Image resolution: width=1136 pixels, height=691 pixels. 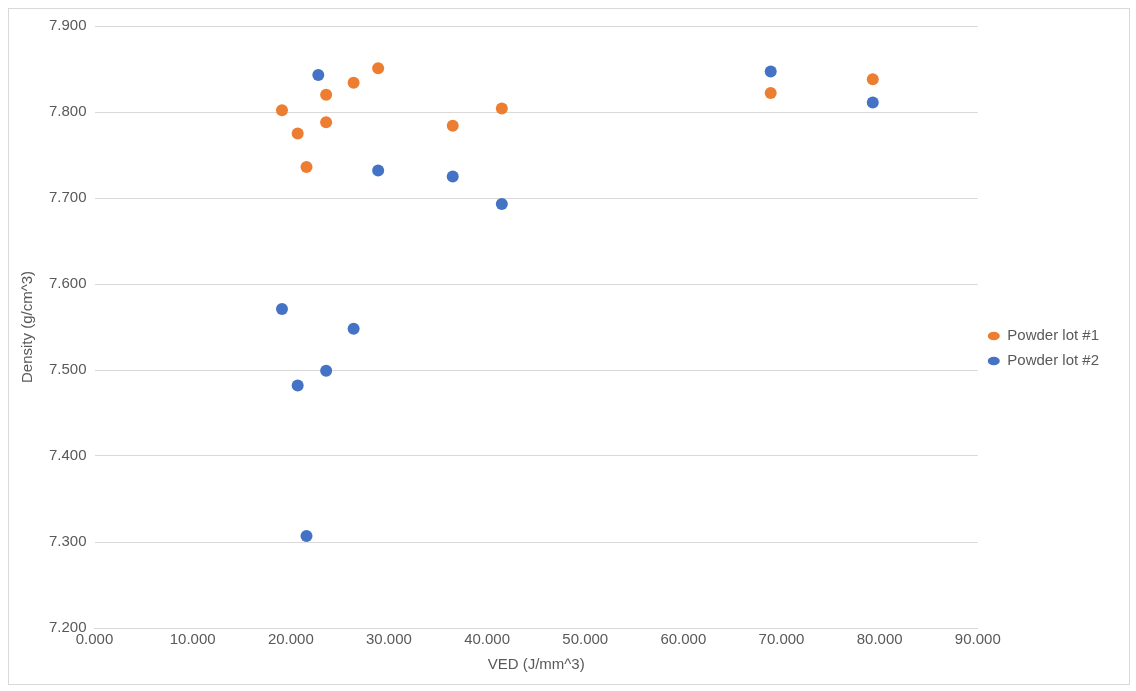 I want to click on x-tick-label: 50.000, so click(x=585, y=639).